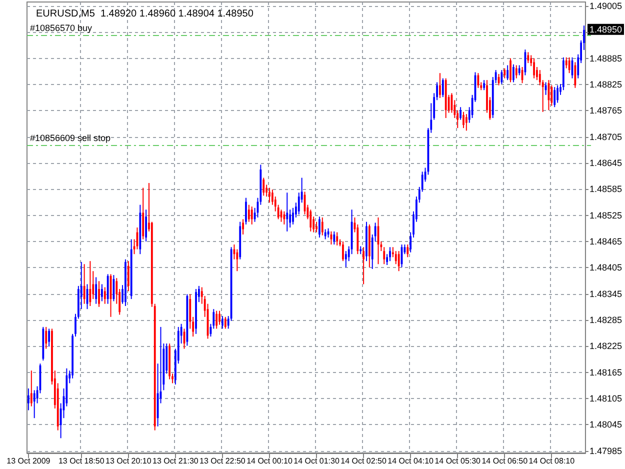  I want to click on y-tick-label: 1.48765, so click(605, 111).